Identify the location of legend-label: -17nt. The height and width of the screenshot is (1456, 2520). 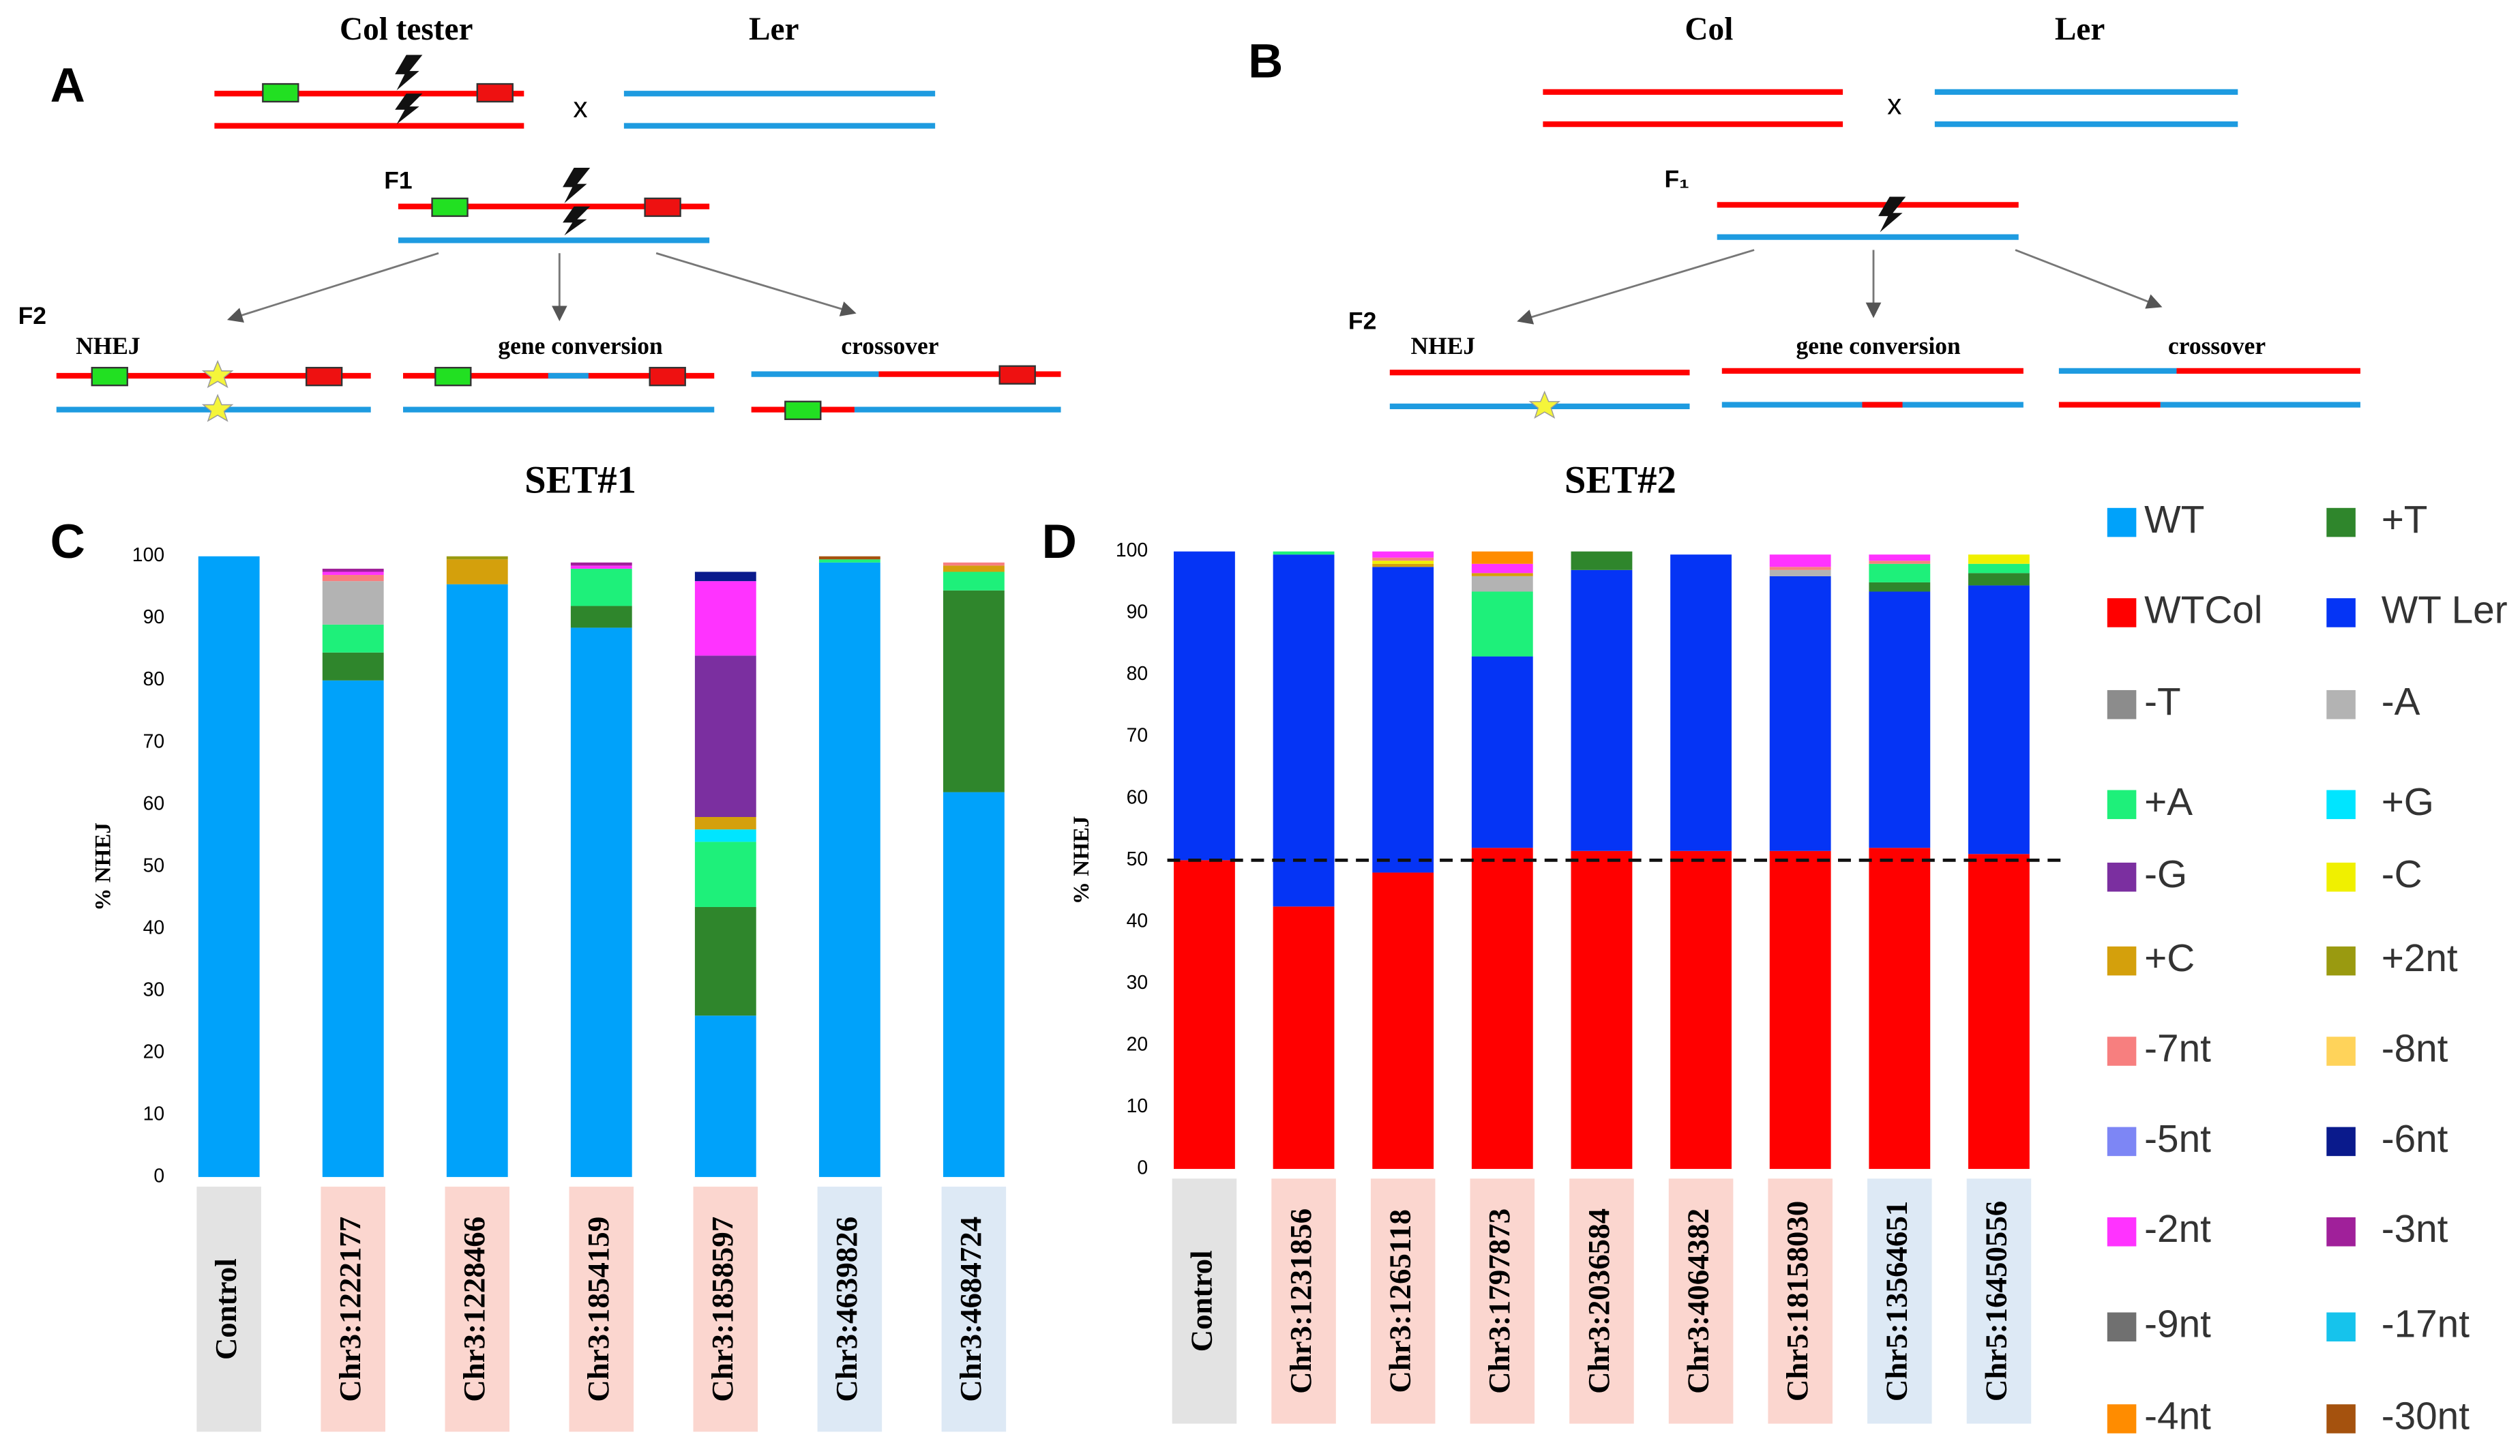
(2426, 1324).